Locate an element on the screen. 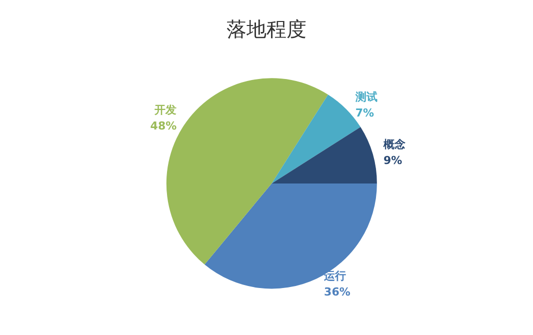 The image size is (533, 335). slice-label: 概念 is located at coordinates (394, 144).